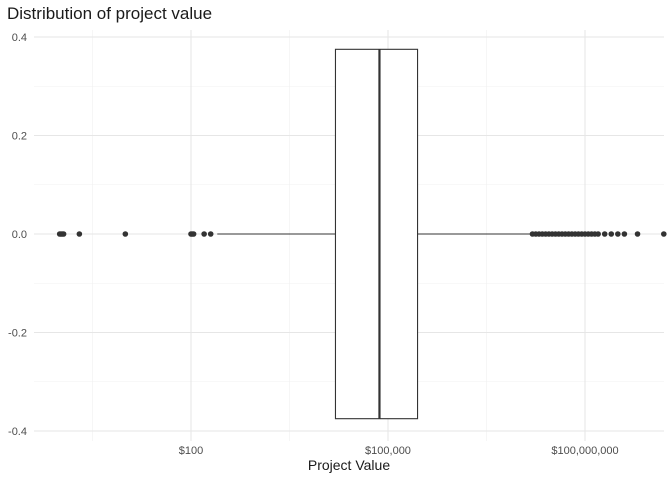 The width and height of the screenshot is (672, 480). I want to click on x-tick-label: $100, so click(191, 451).